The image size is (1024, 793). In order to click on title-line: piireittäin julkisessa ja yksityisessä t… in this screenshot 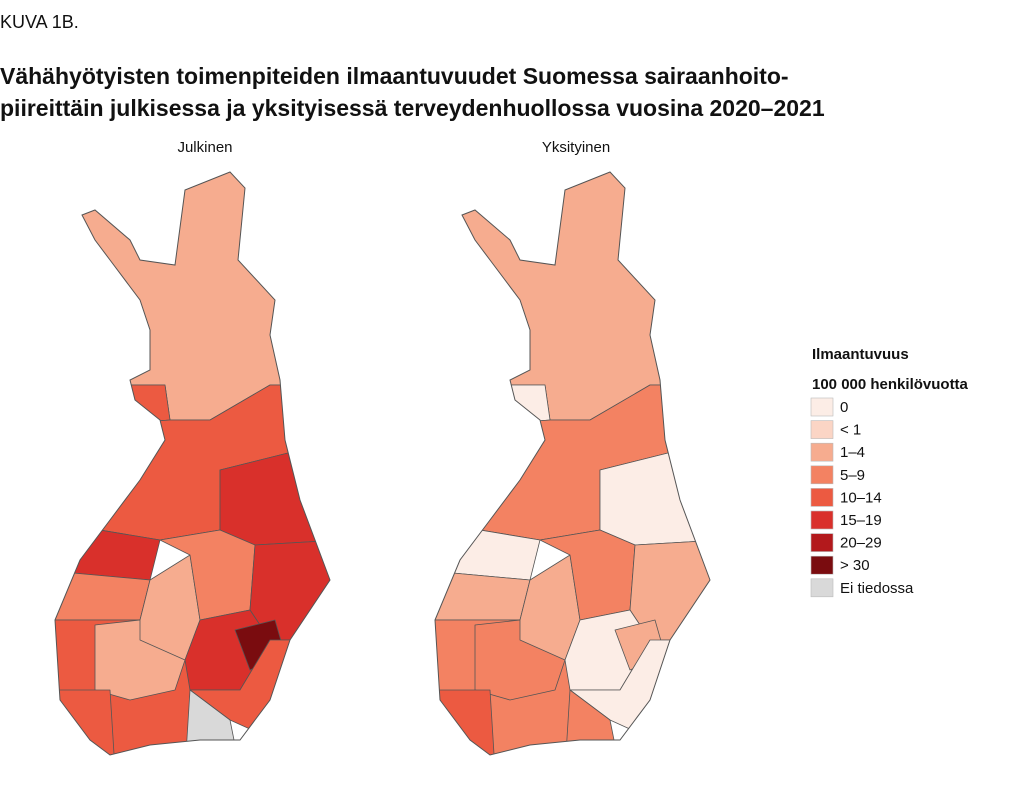, I will do `click(412, 108)`.